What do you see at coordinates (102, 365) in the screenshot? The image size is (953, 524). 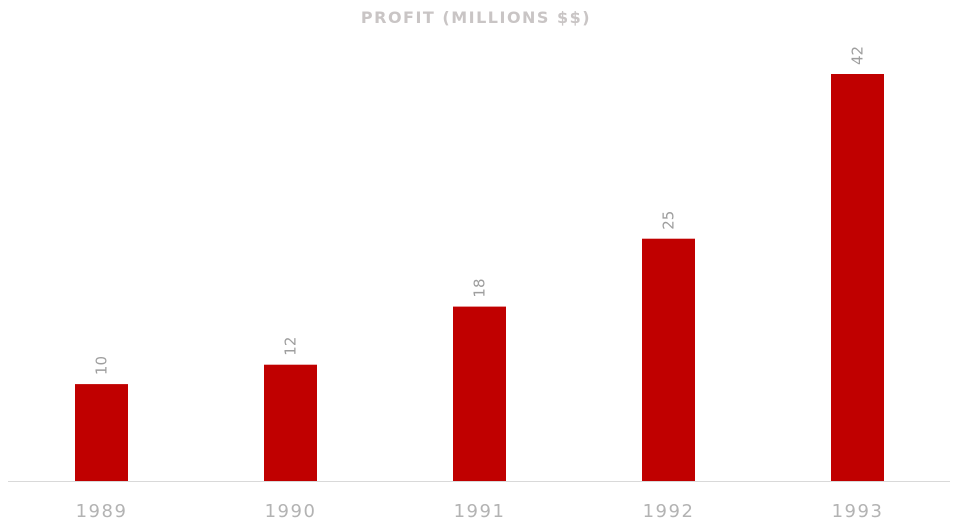 I see `data-label-1989: 10` at bounding box center [102, 365].